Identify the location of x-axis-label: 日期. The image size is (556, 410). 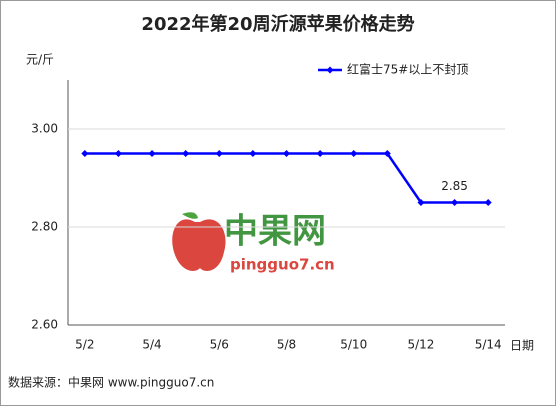
(522, 346).